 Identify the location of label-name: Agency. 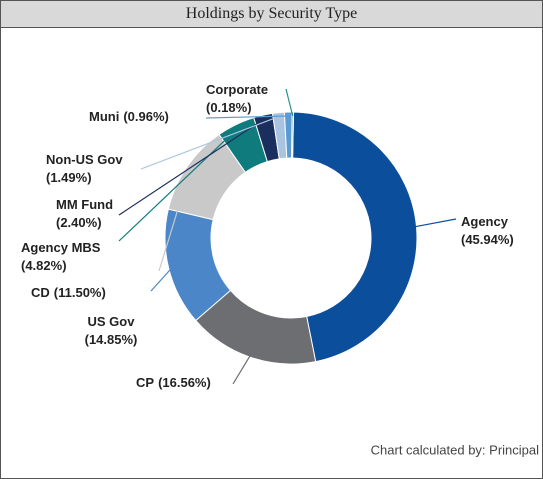
(485, 221).